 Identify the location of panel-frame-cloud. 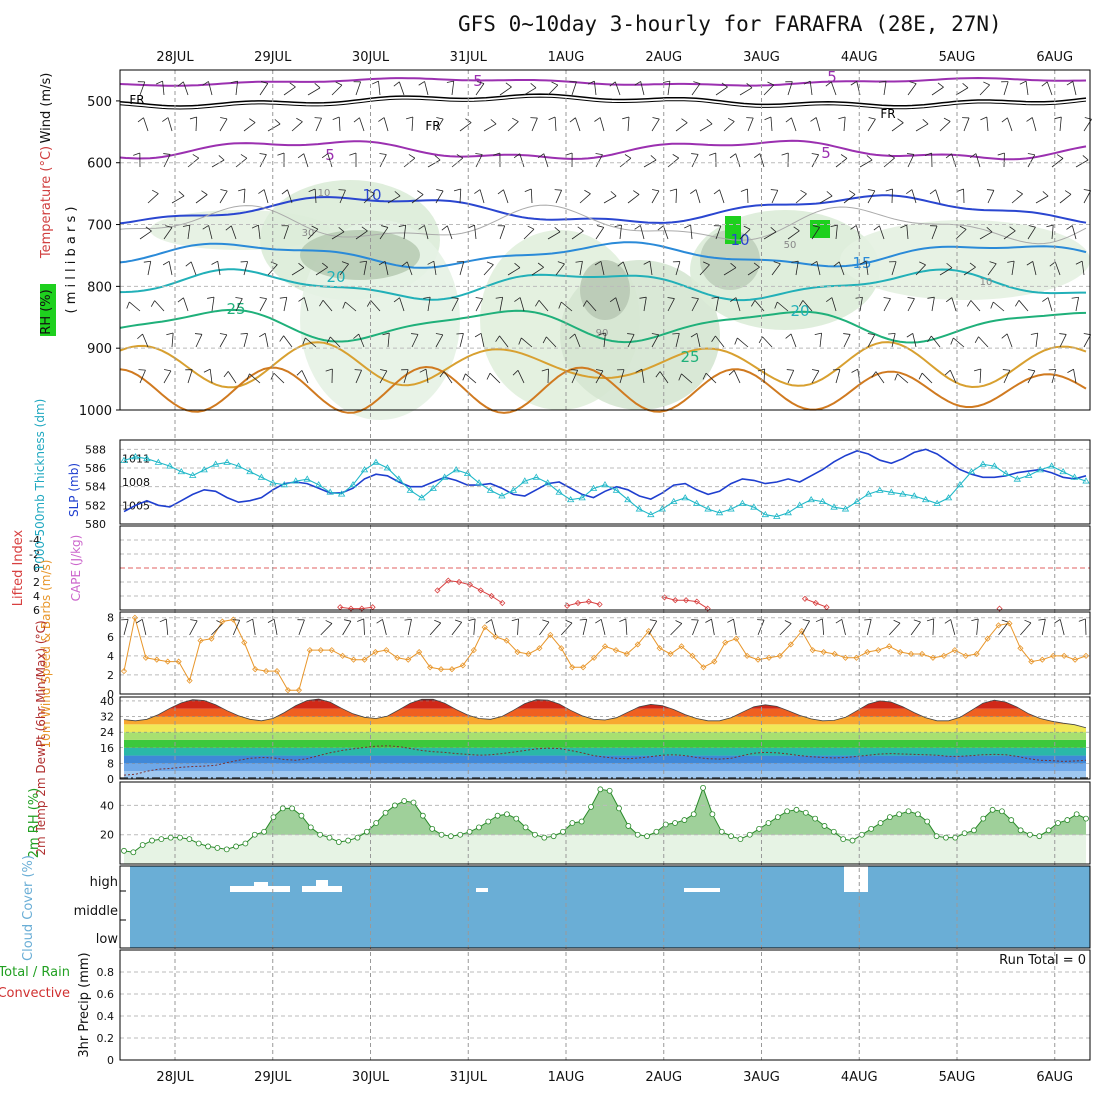
(605, 907).